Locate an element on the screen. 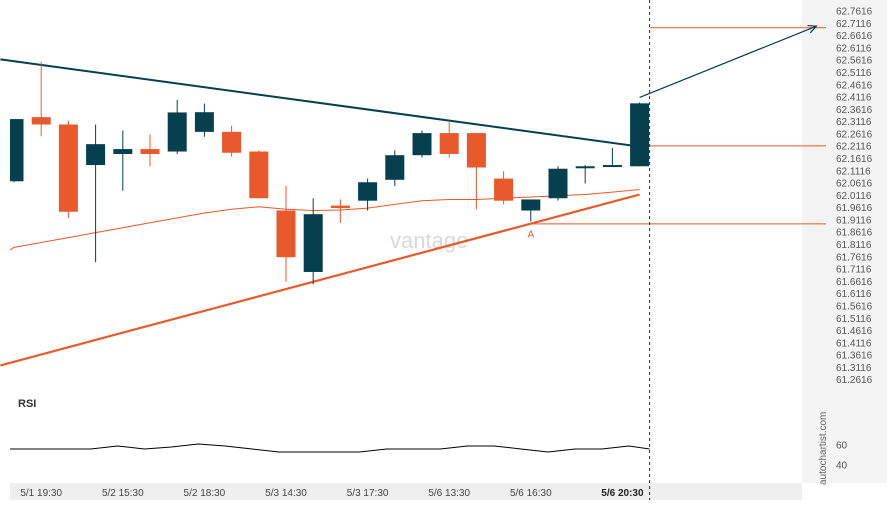 This screenshot has height=505, width=887. y-tick-label: 61.8116 is located at coordinates (854, 245).